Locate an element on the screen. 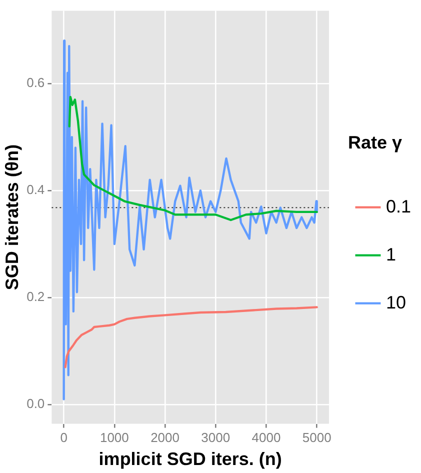  x-tick-label: 5000 is located at coordinates (317, 438).